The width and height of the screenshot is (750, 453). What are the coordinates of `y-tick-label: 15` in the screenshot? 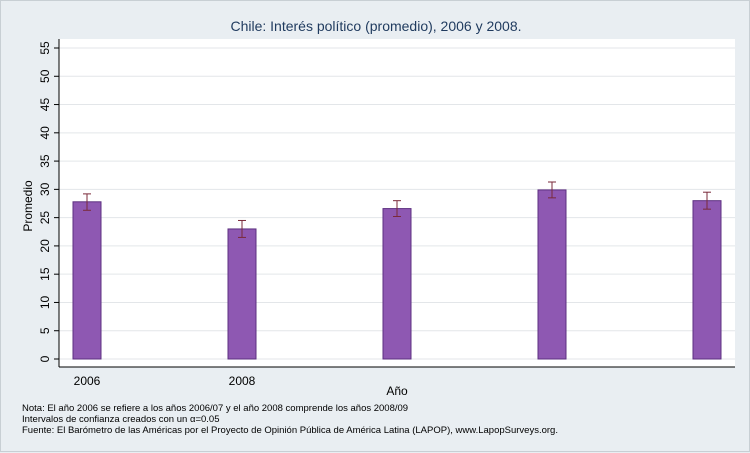 It's located at (45, 274).